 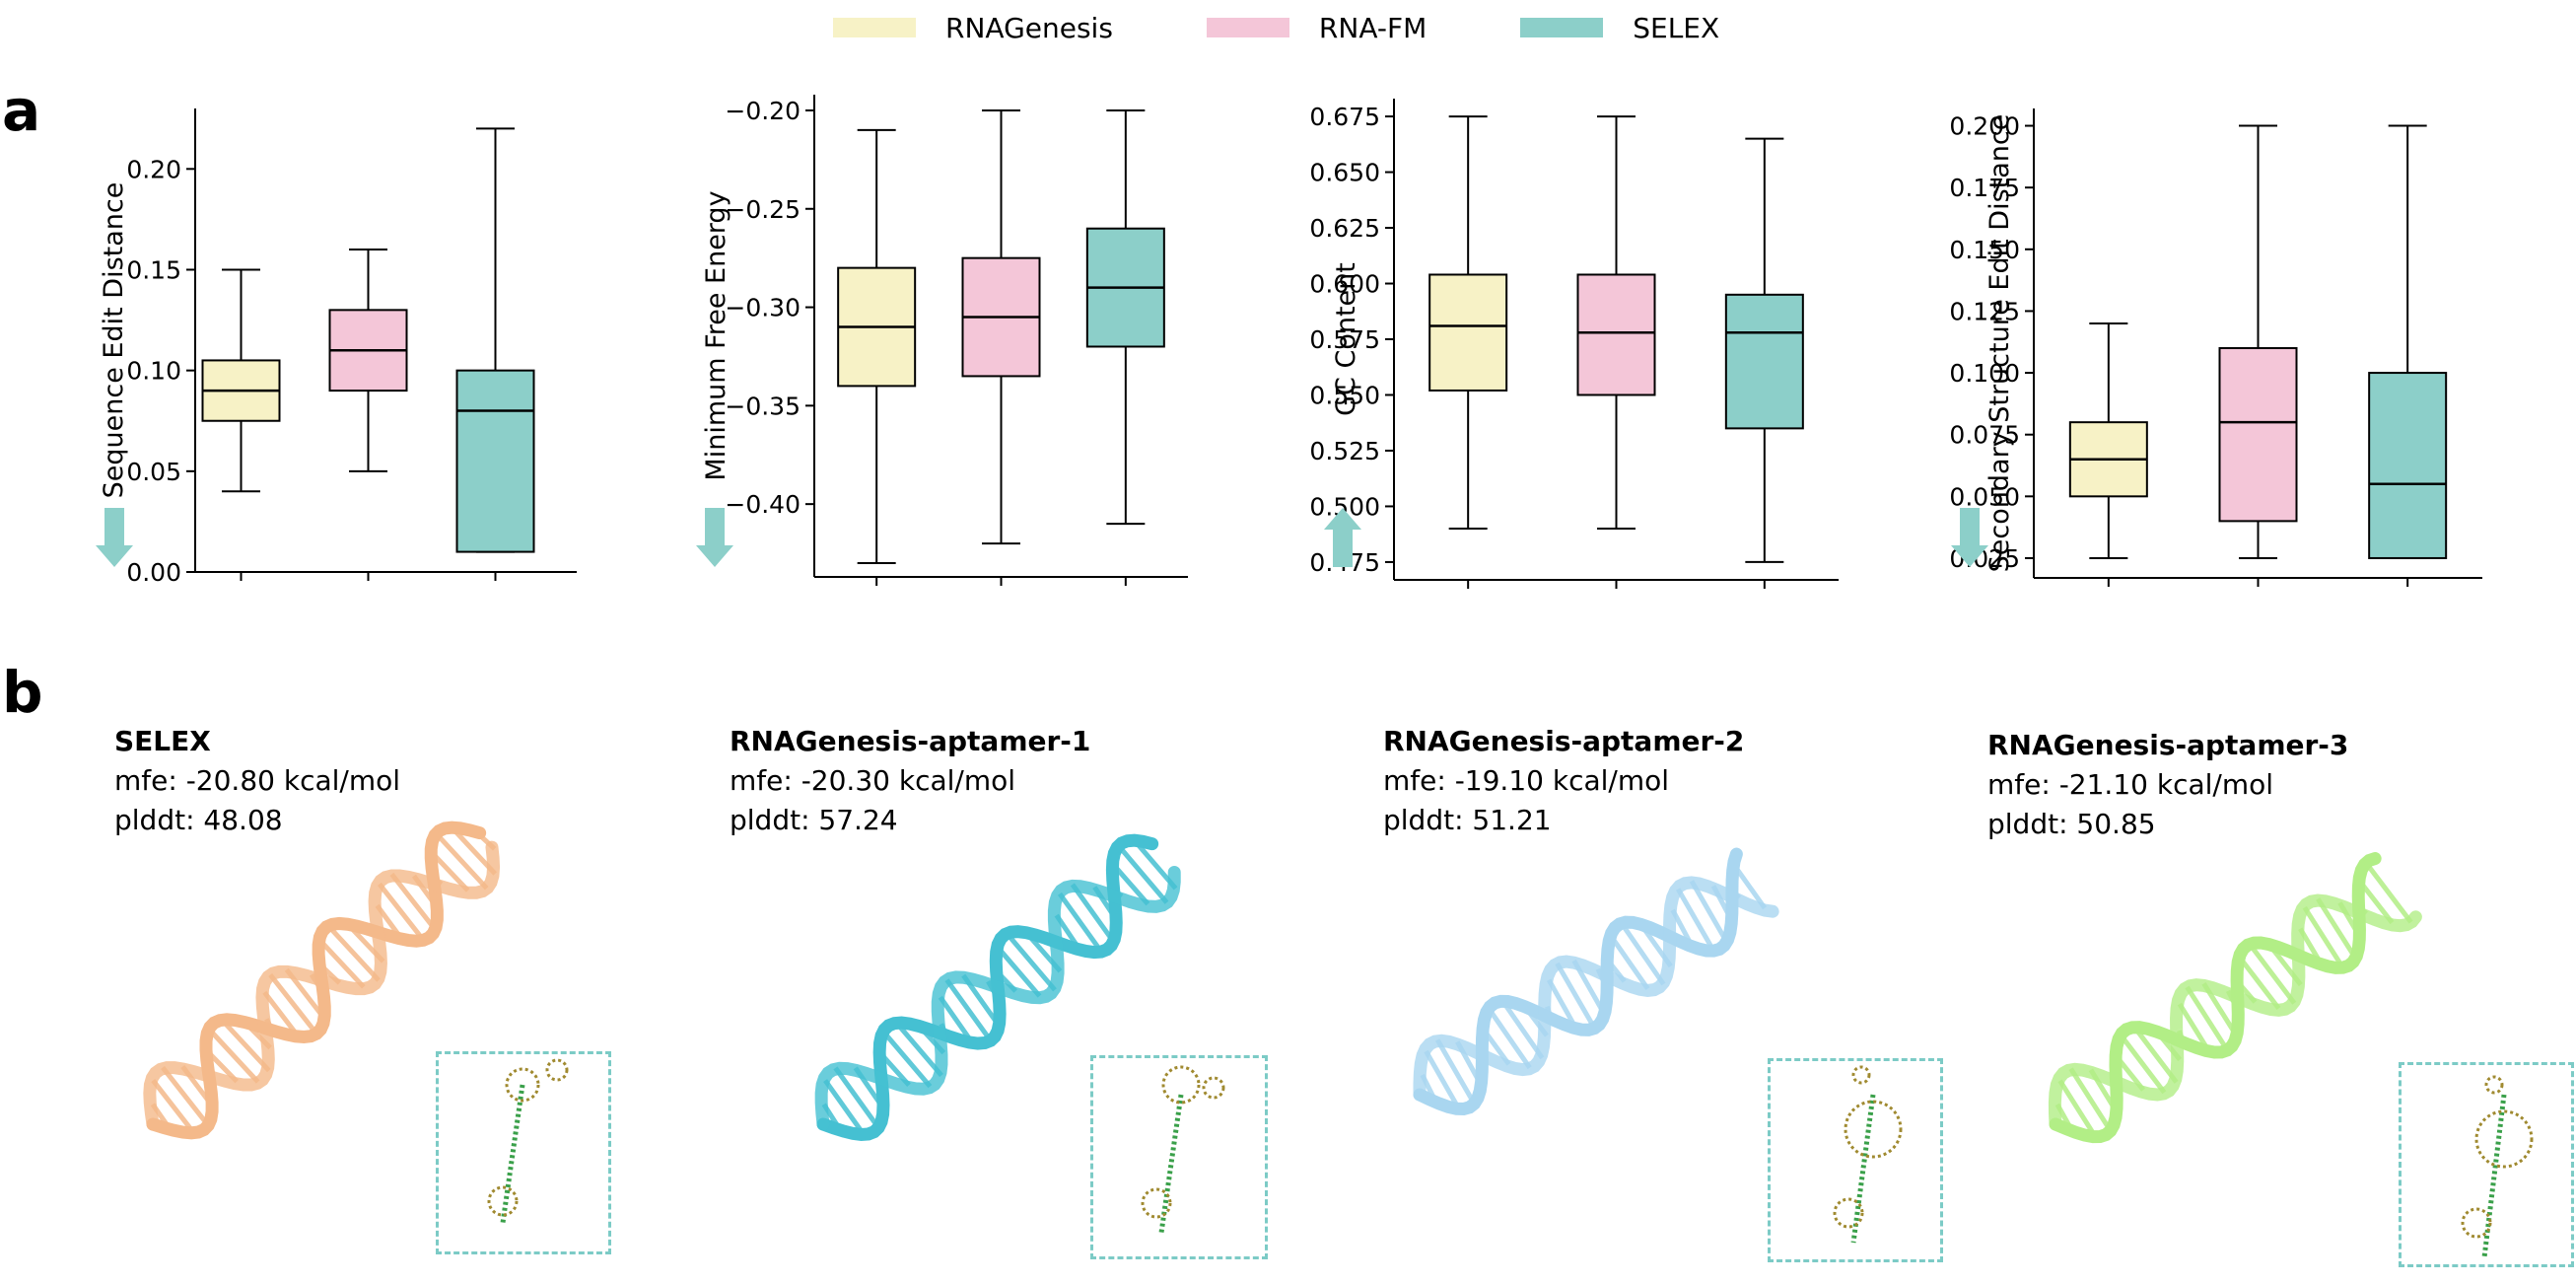 What do you see at coordinates (22, 110) in the screenshot?
I see `panel-label-a: a` at bounding box center [22, 110].